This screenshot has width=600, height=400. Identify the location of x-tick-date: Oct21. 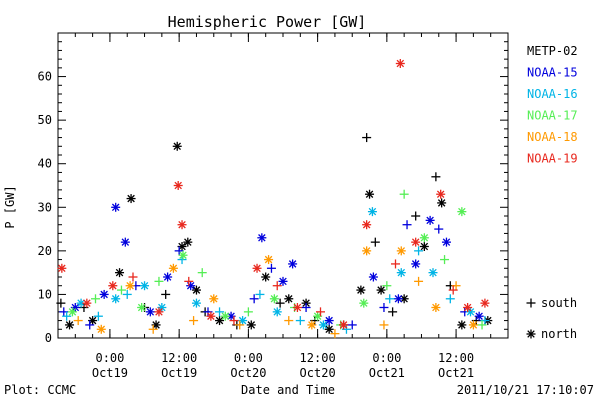
(387, 373).